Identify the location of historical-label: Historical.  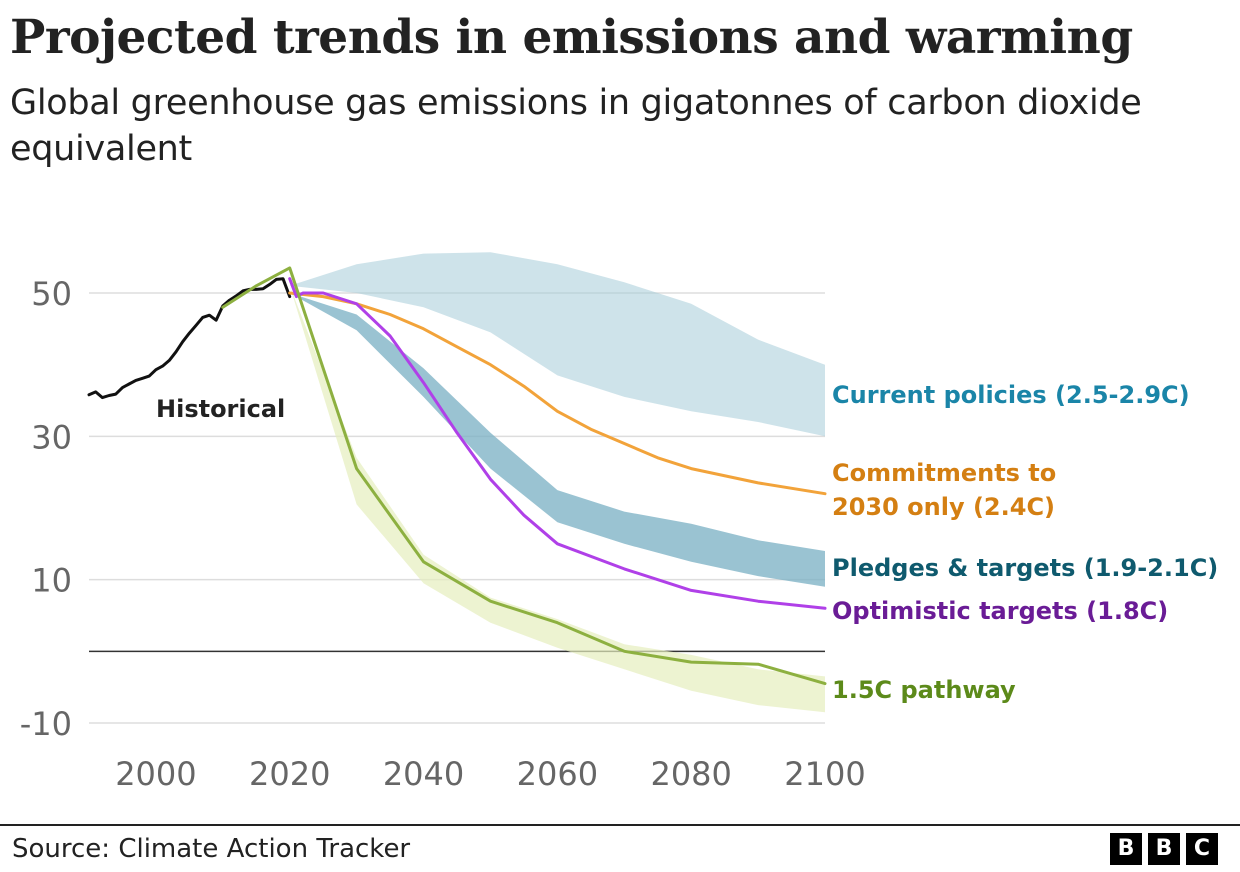
(220, 409).